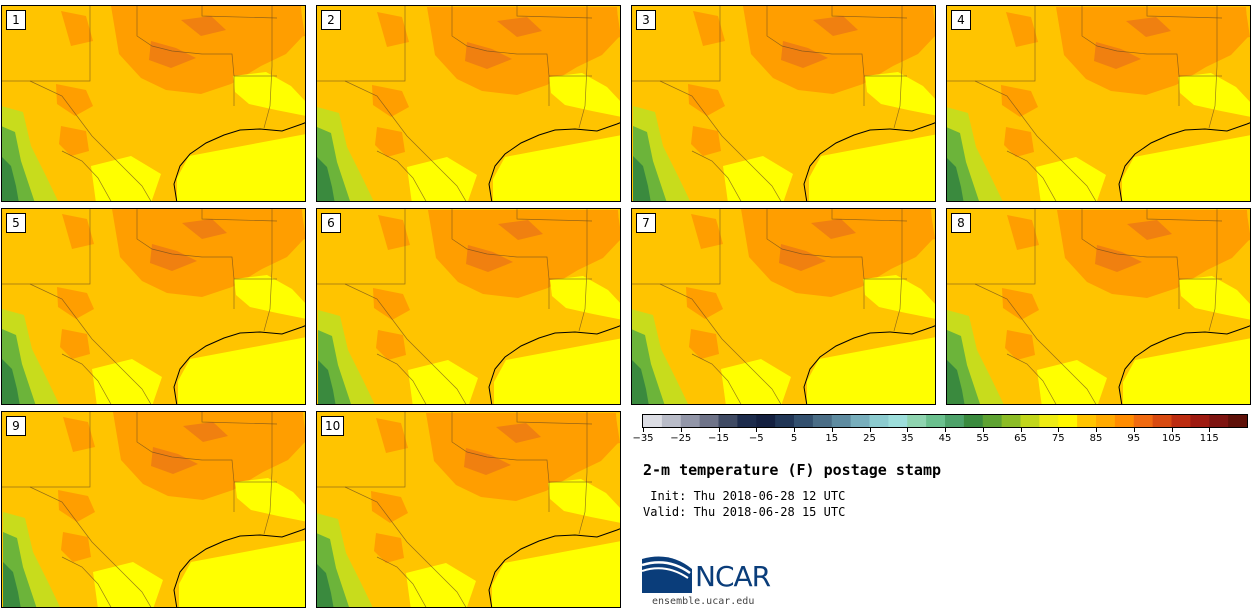 This screenshot has width=1260, height=610. I want to click on member-number: 3, so click(646, 20).